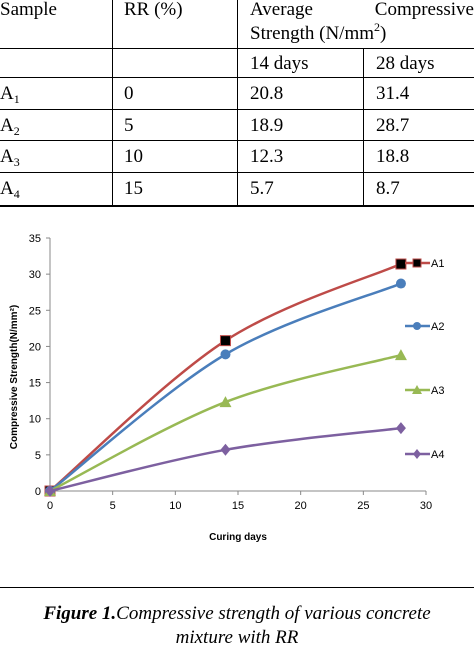 This screenshot has height=654, width=474. I want to click on header-acs-line1: Average Compressive, so click(362, 10).